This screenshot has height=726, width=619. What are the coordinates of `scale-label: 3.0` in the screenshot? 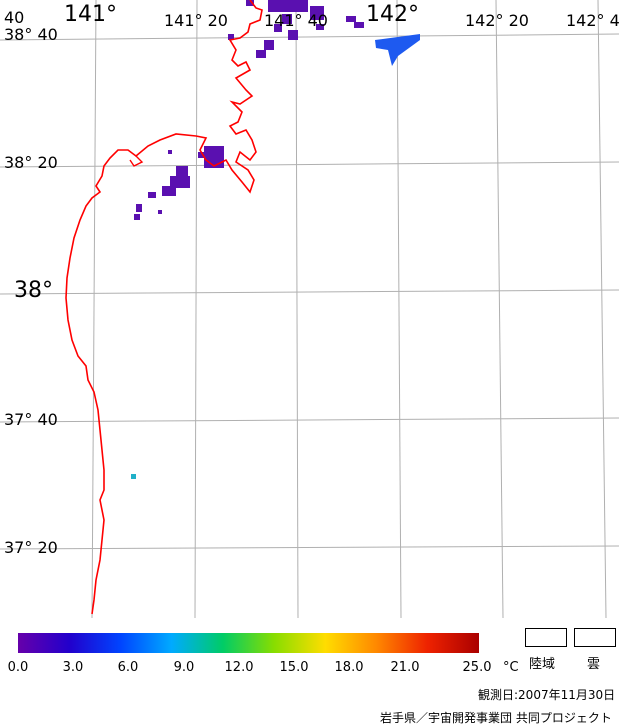 It's located at (73, 667).